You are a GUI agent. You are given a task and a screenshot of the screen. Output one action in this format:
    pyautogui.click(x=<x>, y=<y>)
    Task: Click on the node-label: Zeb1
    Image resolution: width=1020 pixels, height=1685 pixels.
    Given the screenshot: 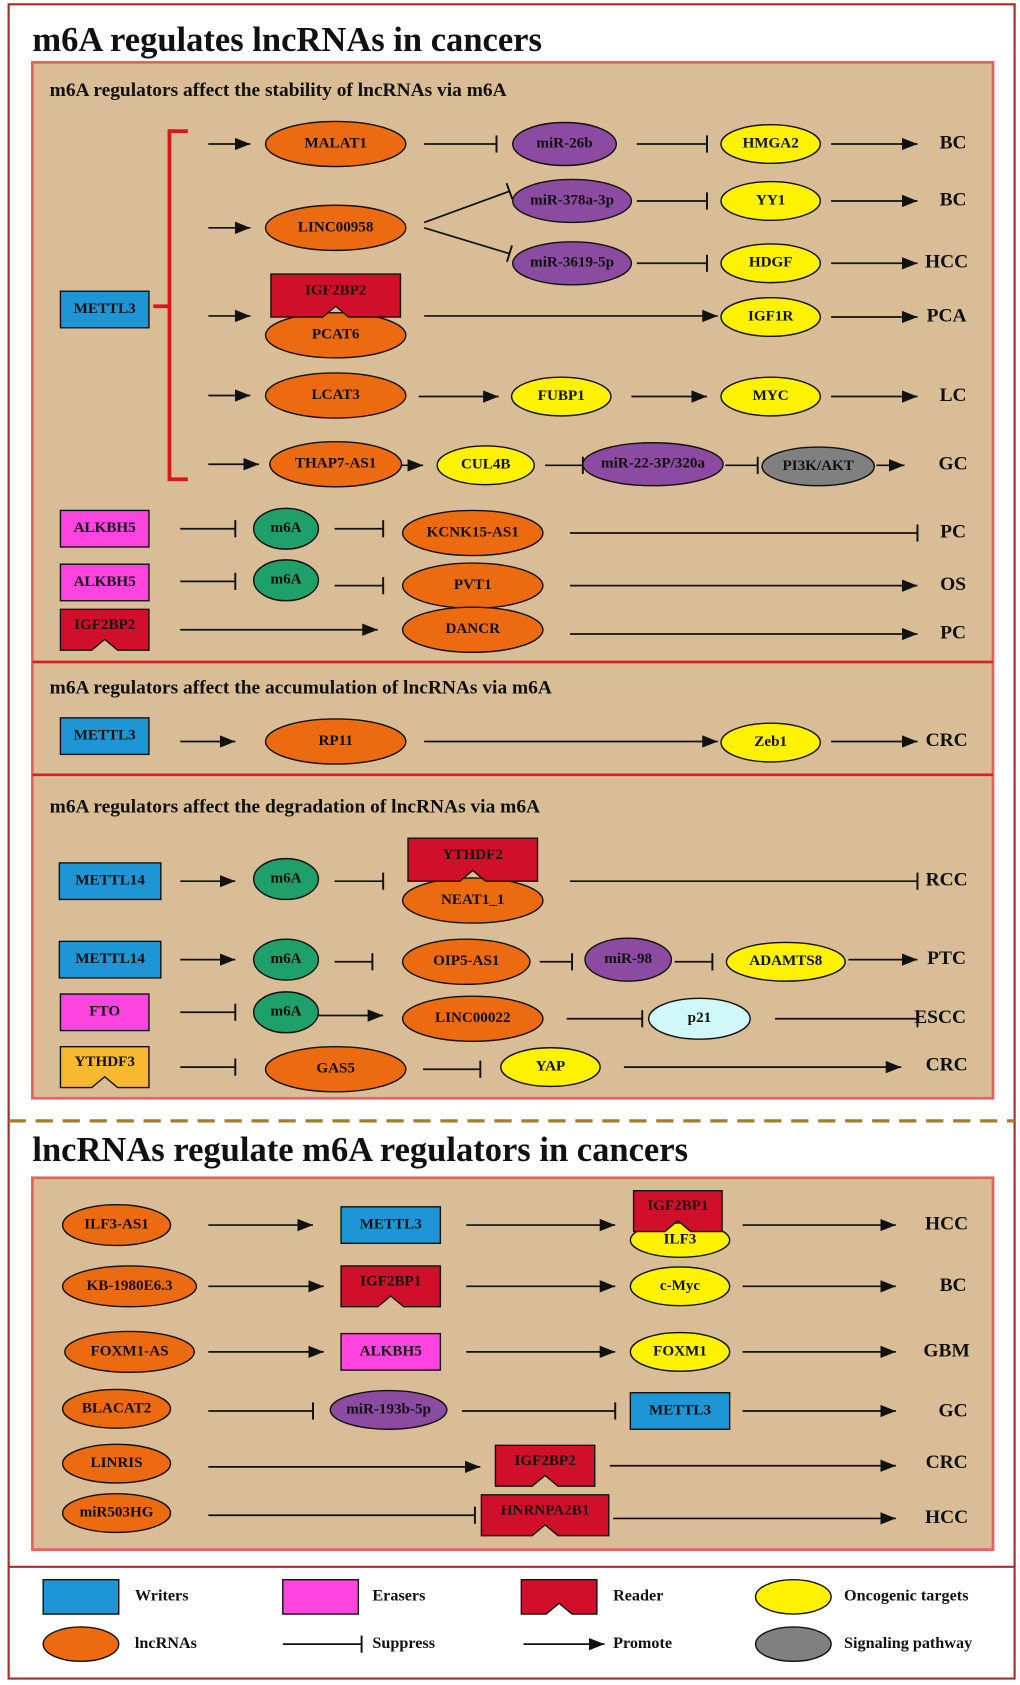 What is the action you would take?
    pyautogui.click(x=770, y=742)
    